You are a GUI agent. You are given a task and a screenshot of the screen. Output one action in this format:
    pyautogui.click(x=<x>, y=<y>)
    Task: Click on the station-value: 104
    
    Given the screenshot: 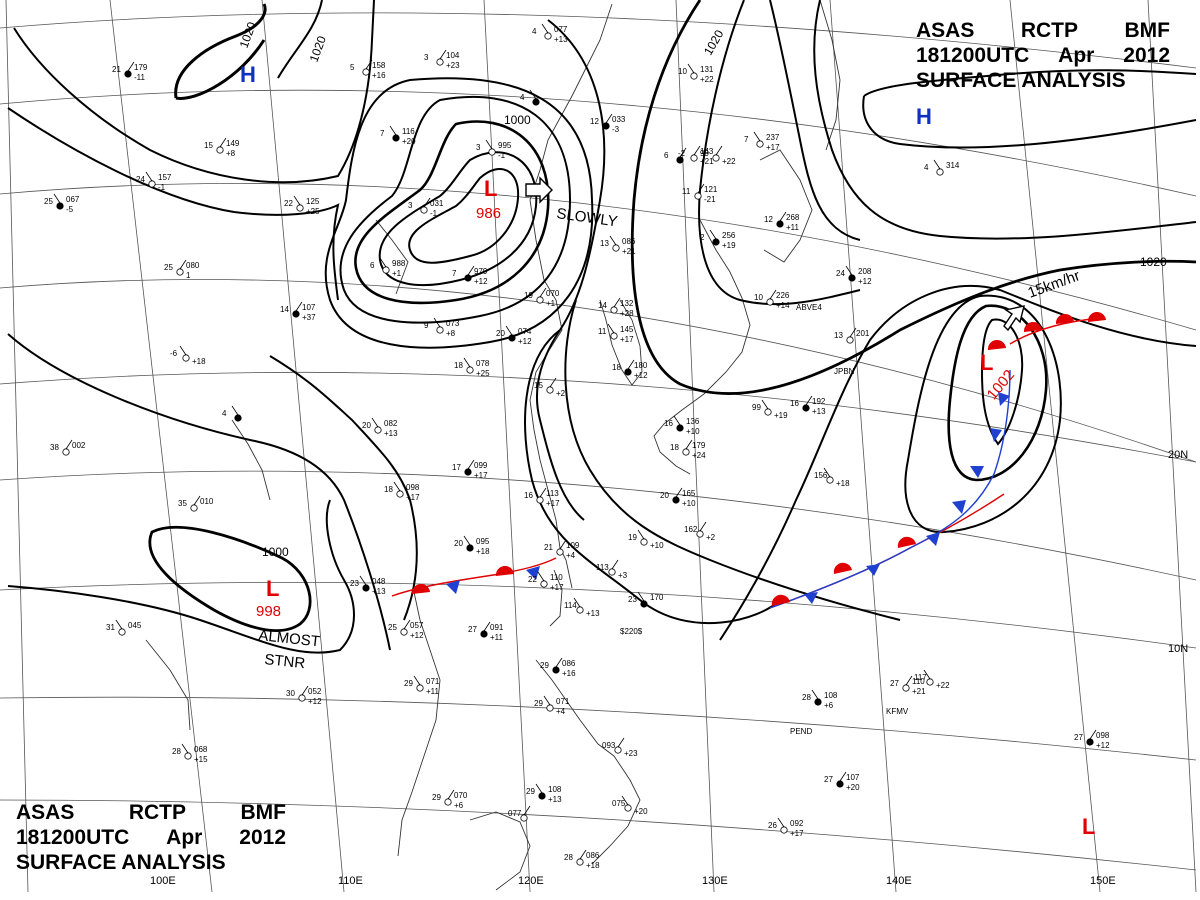 What is the action you would take?
    pyautogui.click(x=453, y=55)
    